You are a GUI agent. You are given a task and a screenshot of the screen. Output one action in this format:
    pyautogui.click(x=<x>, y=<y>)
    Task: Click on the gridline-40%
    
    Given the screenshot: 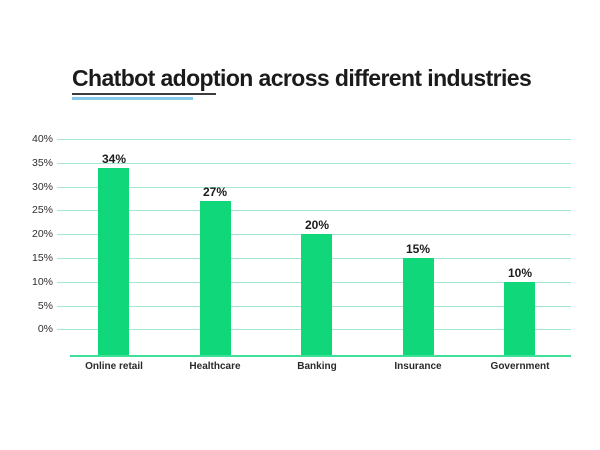 What is the action you would take?
    pyautogui.click(x=314, y=139)
    